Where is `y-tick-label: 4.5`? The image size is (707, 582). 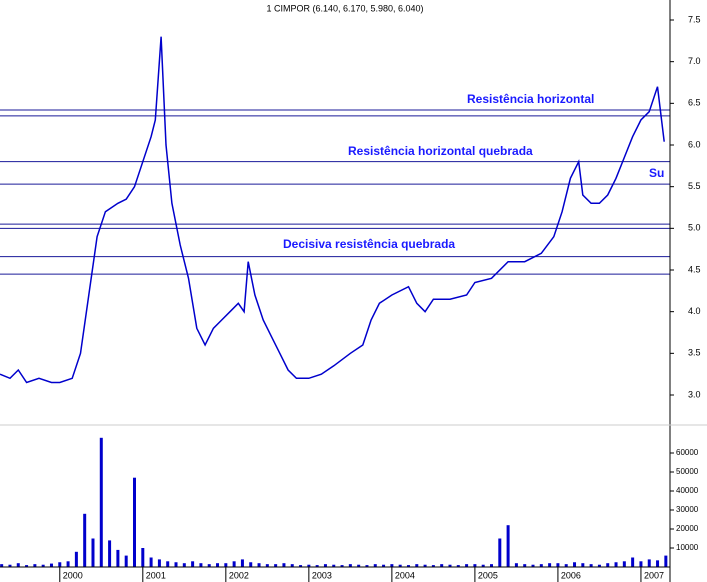
y-tick-label: 4.5 is located at coordinates (694, 269).